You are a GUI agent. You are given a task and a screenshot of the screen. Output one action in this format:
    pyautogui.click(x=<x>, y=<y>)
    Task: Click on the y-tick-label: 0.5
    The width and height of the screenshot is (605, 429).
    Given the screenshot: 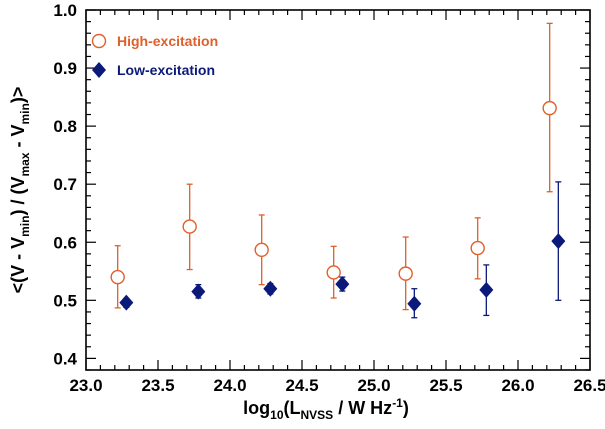 What is the action you would take?
    pyautogui.click(x=65, y=300)
    